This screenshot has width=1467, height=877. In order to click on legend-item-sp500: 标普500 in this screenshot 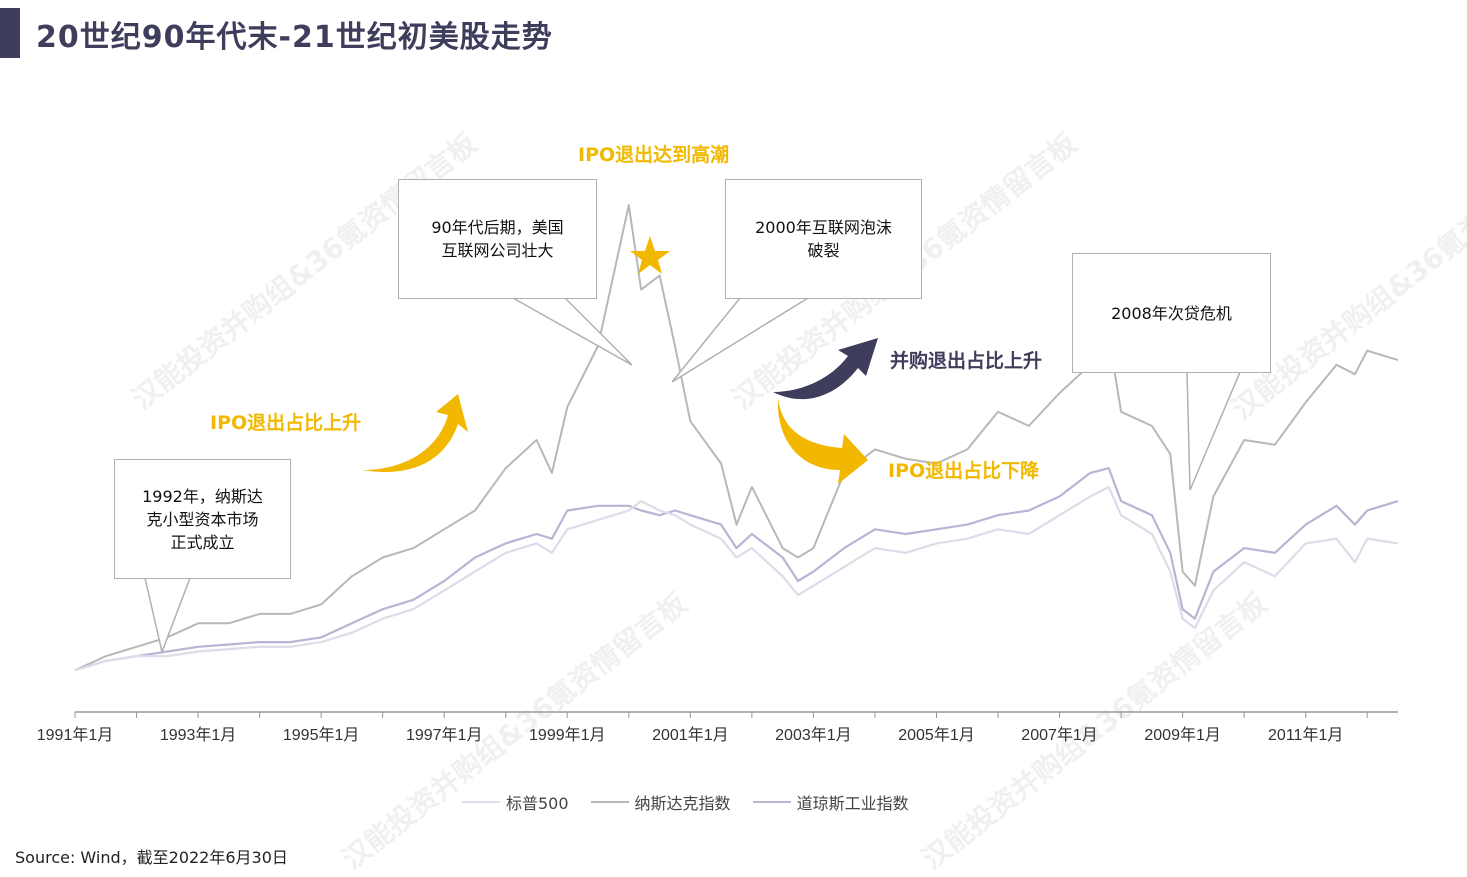, I will do `click(515, 802)`.